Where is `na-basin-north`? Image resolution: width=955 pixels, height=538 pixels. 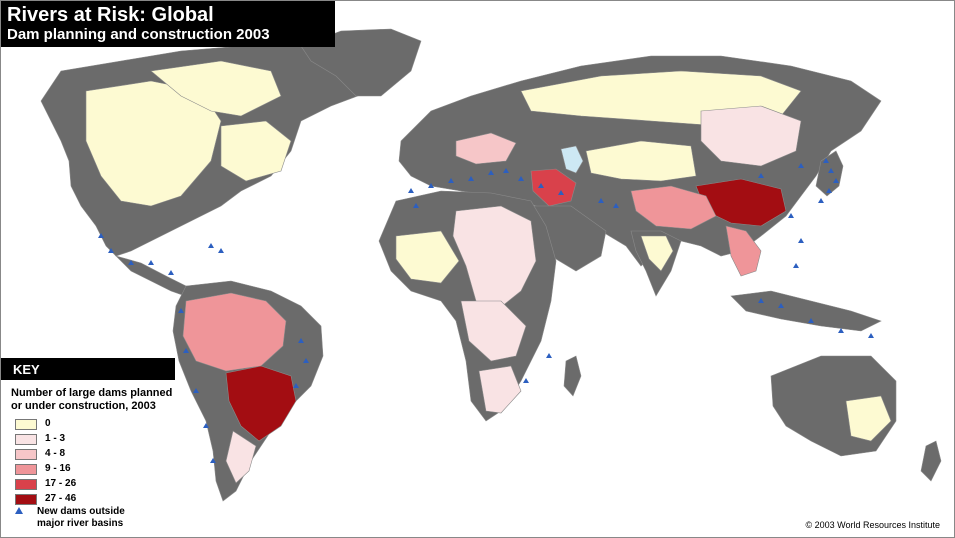 na-basin-north is located at coordinates (216, 88).